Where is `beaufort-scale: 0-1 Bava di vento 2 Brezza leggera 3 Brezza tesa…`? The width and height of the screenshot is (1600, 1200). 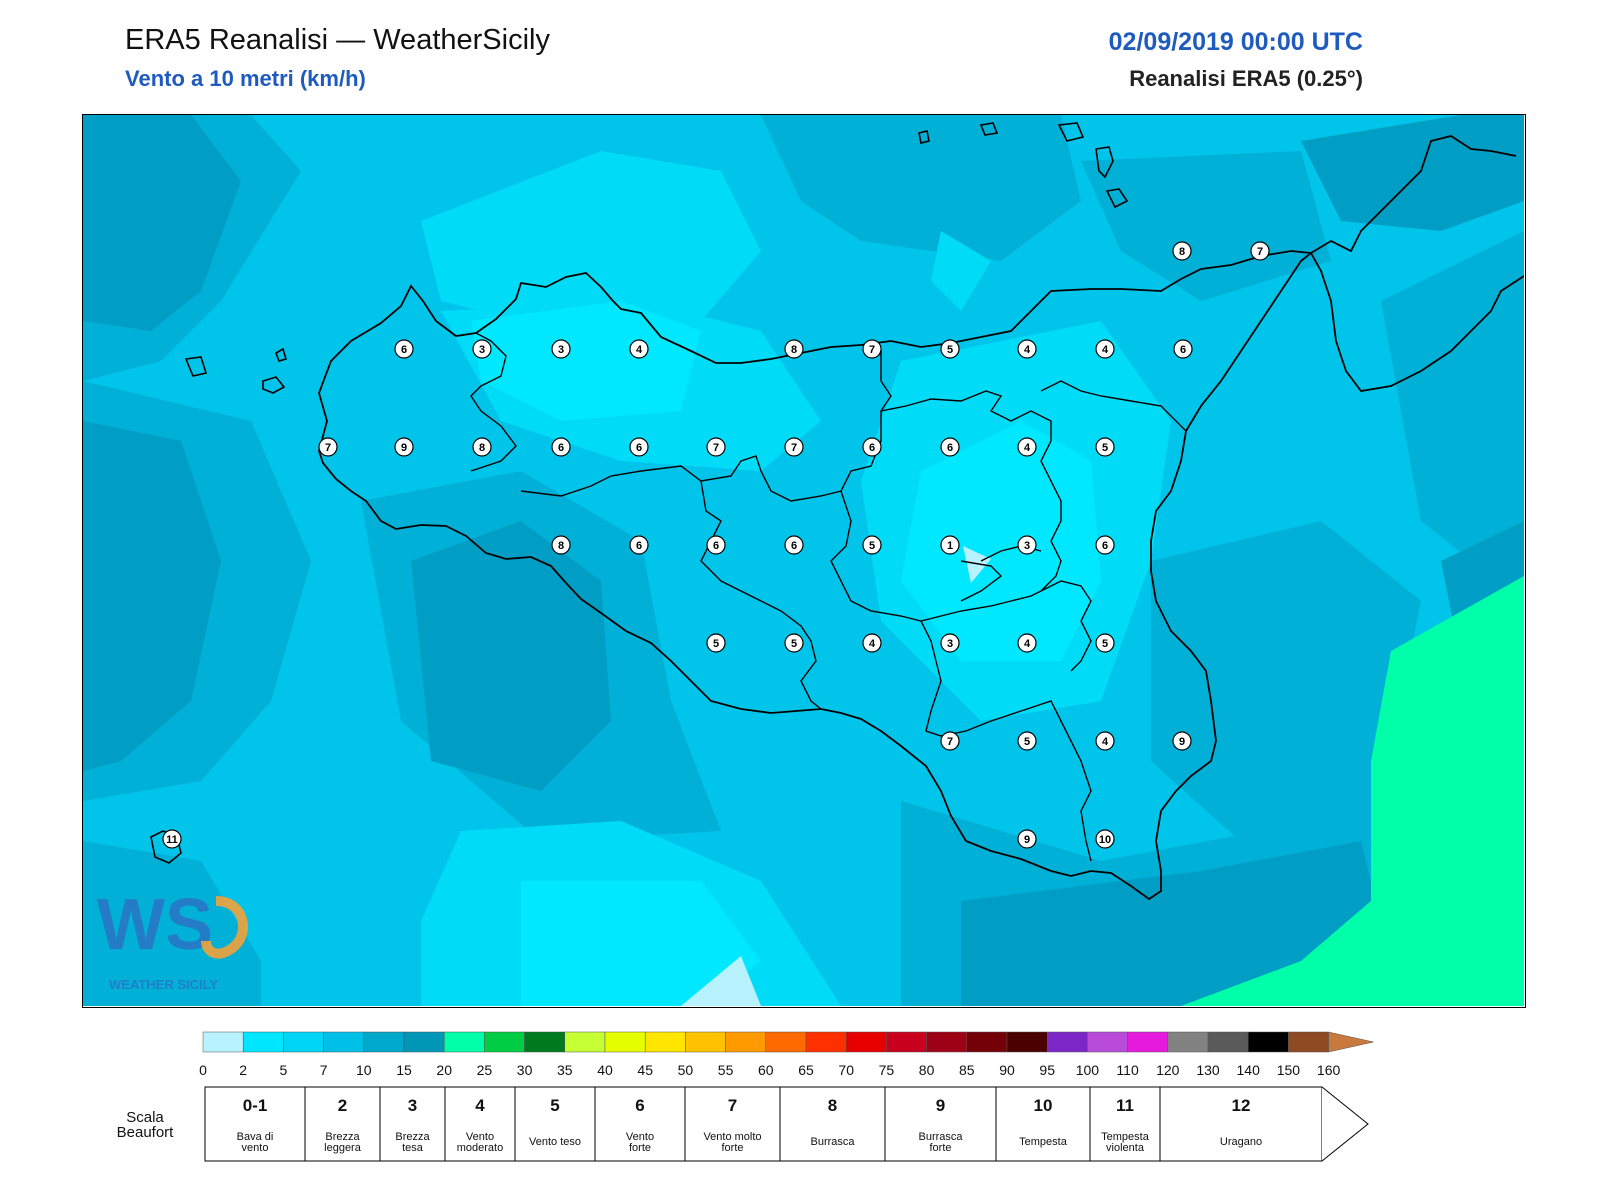 beaufort-scale: 0-1 Bava di vento 2 Brezza leggera 3 Brezza tesa… is located at coordinates (786, 1124).